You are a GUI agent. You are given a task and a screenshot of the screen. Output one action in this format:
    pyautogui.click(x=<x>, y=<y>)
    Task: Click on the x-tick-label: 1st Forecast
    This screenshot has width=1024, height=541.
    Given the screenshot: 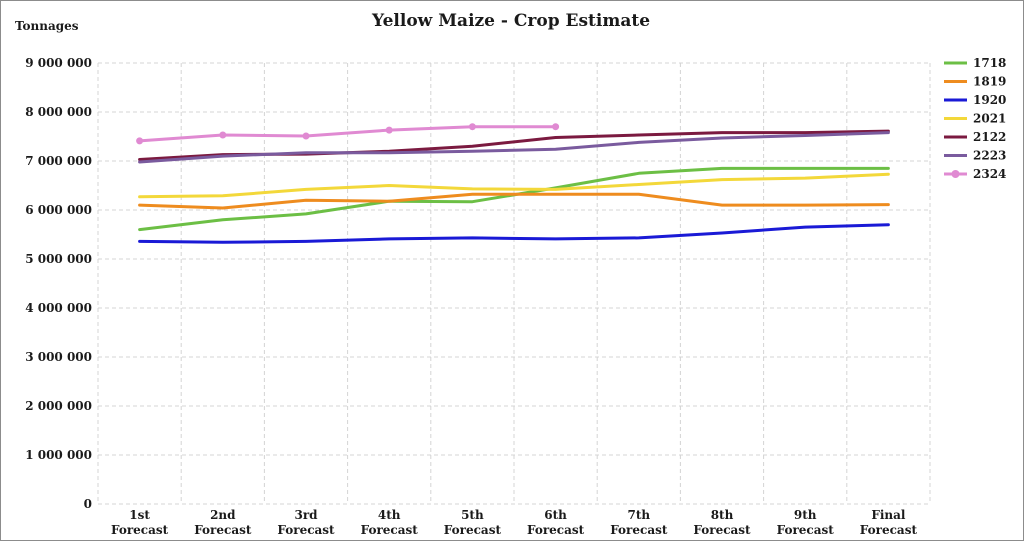 What is the action you would take?
    pyautogui.click(x=140, y=522)
    